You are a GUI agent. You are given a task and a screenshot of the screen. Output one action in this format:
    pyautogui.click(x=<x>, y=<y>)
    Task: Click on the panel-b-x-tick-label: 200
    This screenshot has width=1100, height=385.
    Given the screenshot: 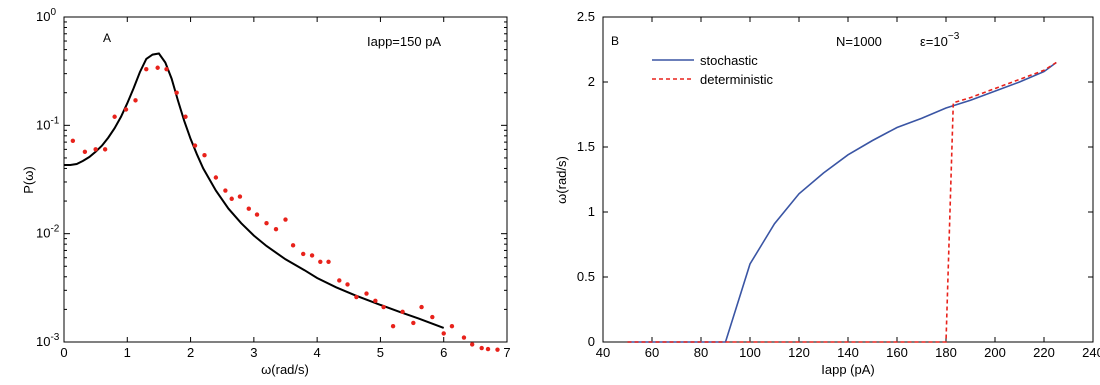 What is the action you would take?
    pyautogui.click(x=995, y=352)
    